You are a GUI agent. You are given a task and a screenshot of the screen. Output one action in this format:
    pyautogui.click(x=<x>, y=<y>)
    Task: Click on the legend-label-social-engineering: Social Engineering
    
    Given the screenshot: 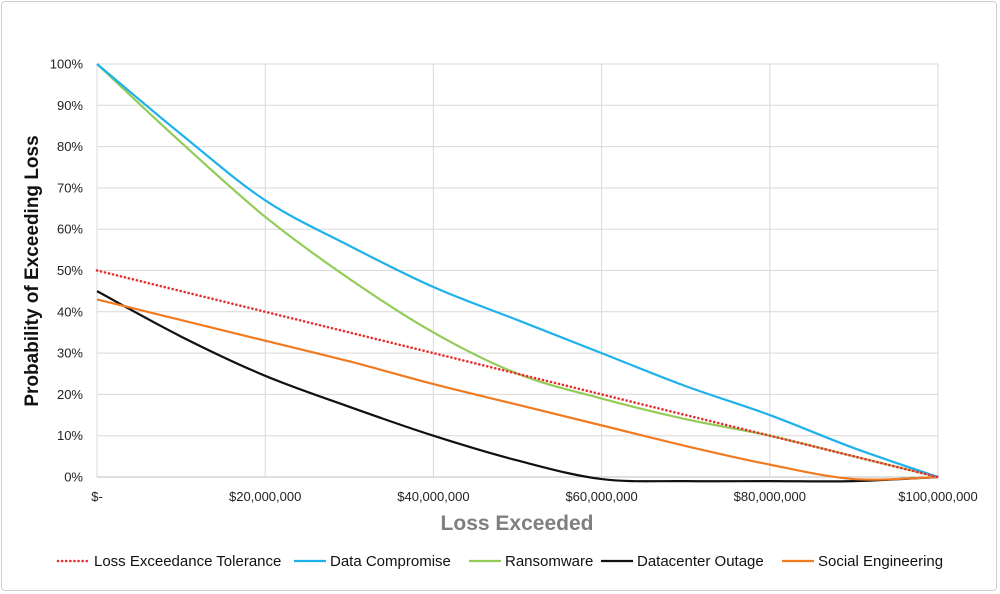 What is the action you would take?
    pyautogui.click(x=880, y=561)
    